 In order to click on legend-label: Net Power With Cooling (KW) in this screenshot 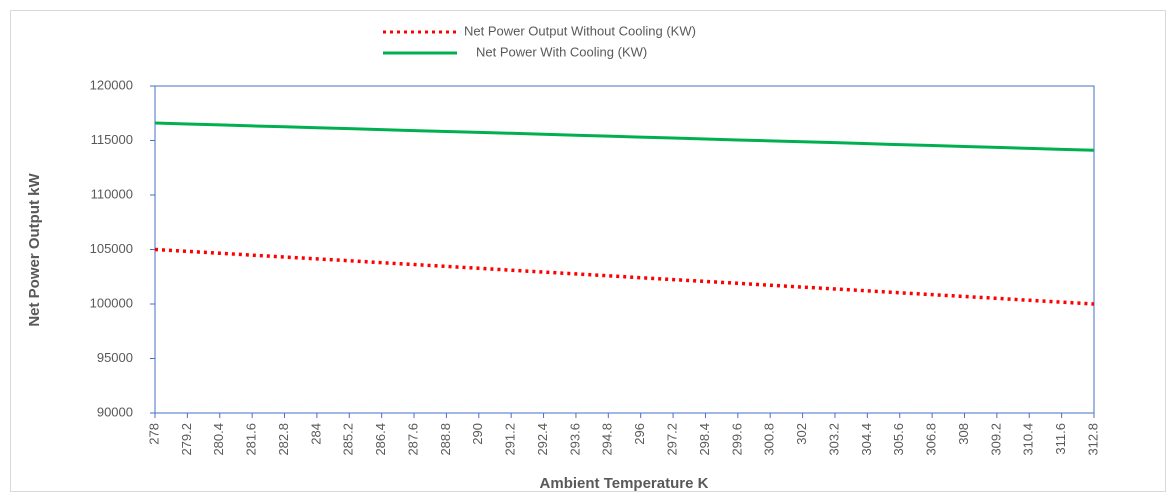, I will do `click(561, 51)`.